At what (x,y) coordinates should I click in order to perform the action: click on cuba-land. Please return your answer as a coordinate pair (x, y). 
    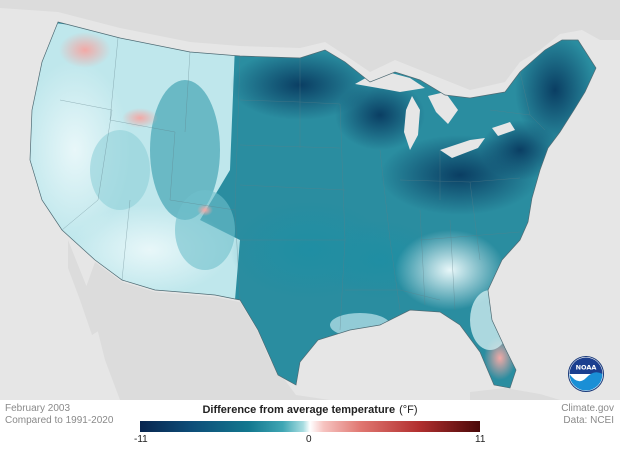
    Looking at the image, I should click on (515, 394).